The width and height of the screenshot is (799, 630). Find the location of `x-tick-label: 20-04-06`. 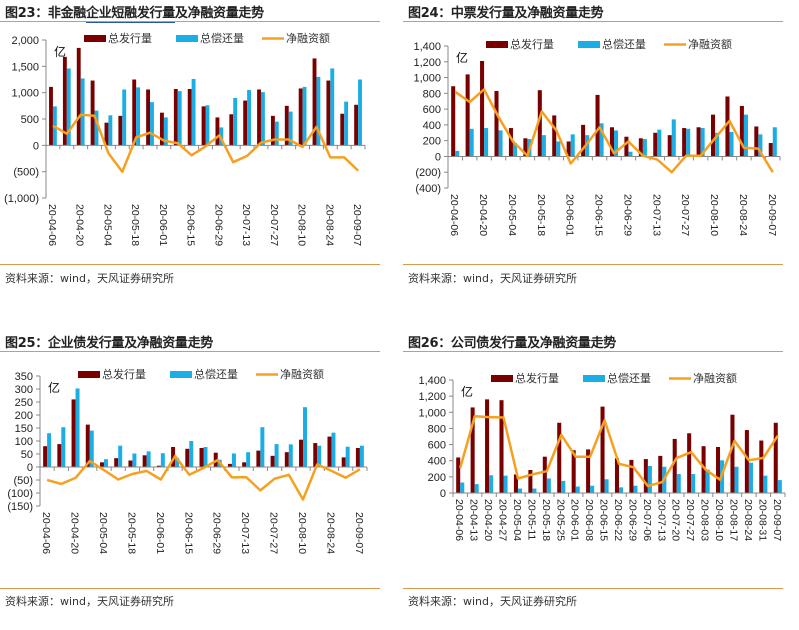

x-tick-label: 20-04-06 is located at coordinates (459, 520).